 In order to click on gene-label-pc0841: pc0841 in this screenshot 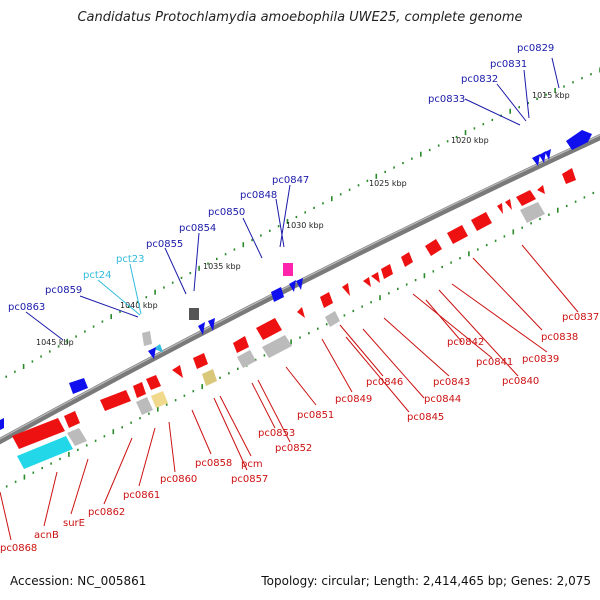, I will do `click(494, 362)`.